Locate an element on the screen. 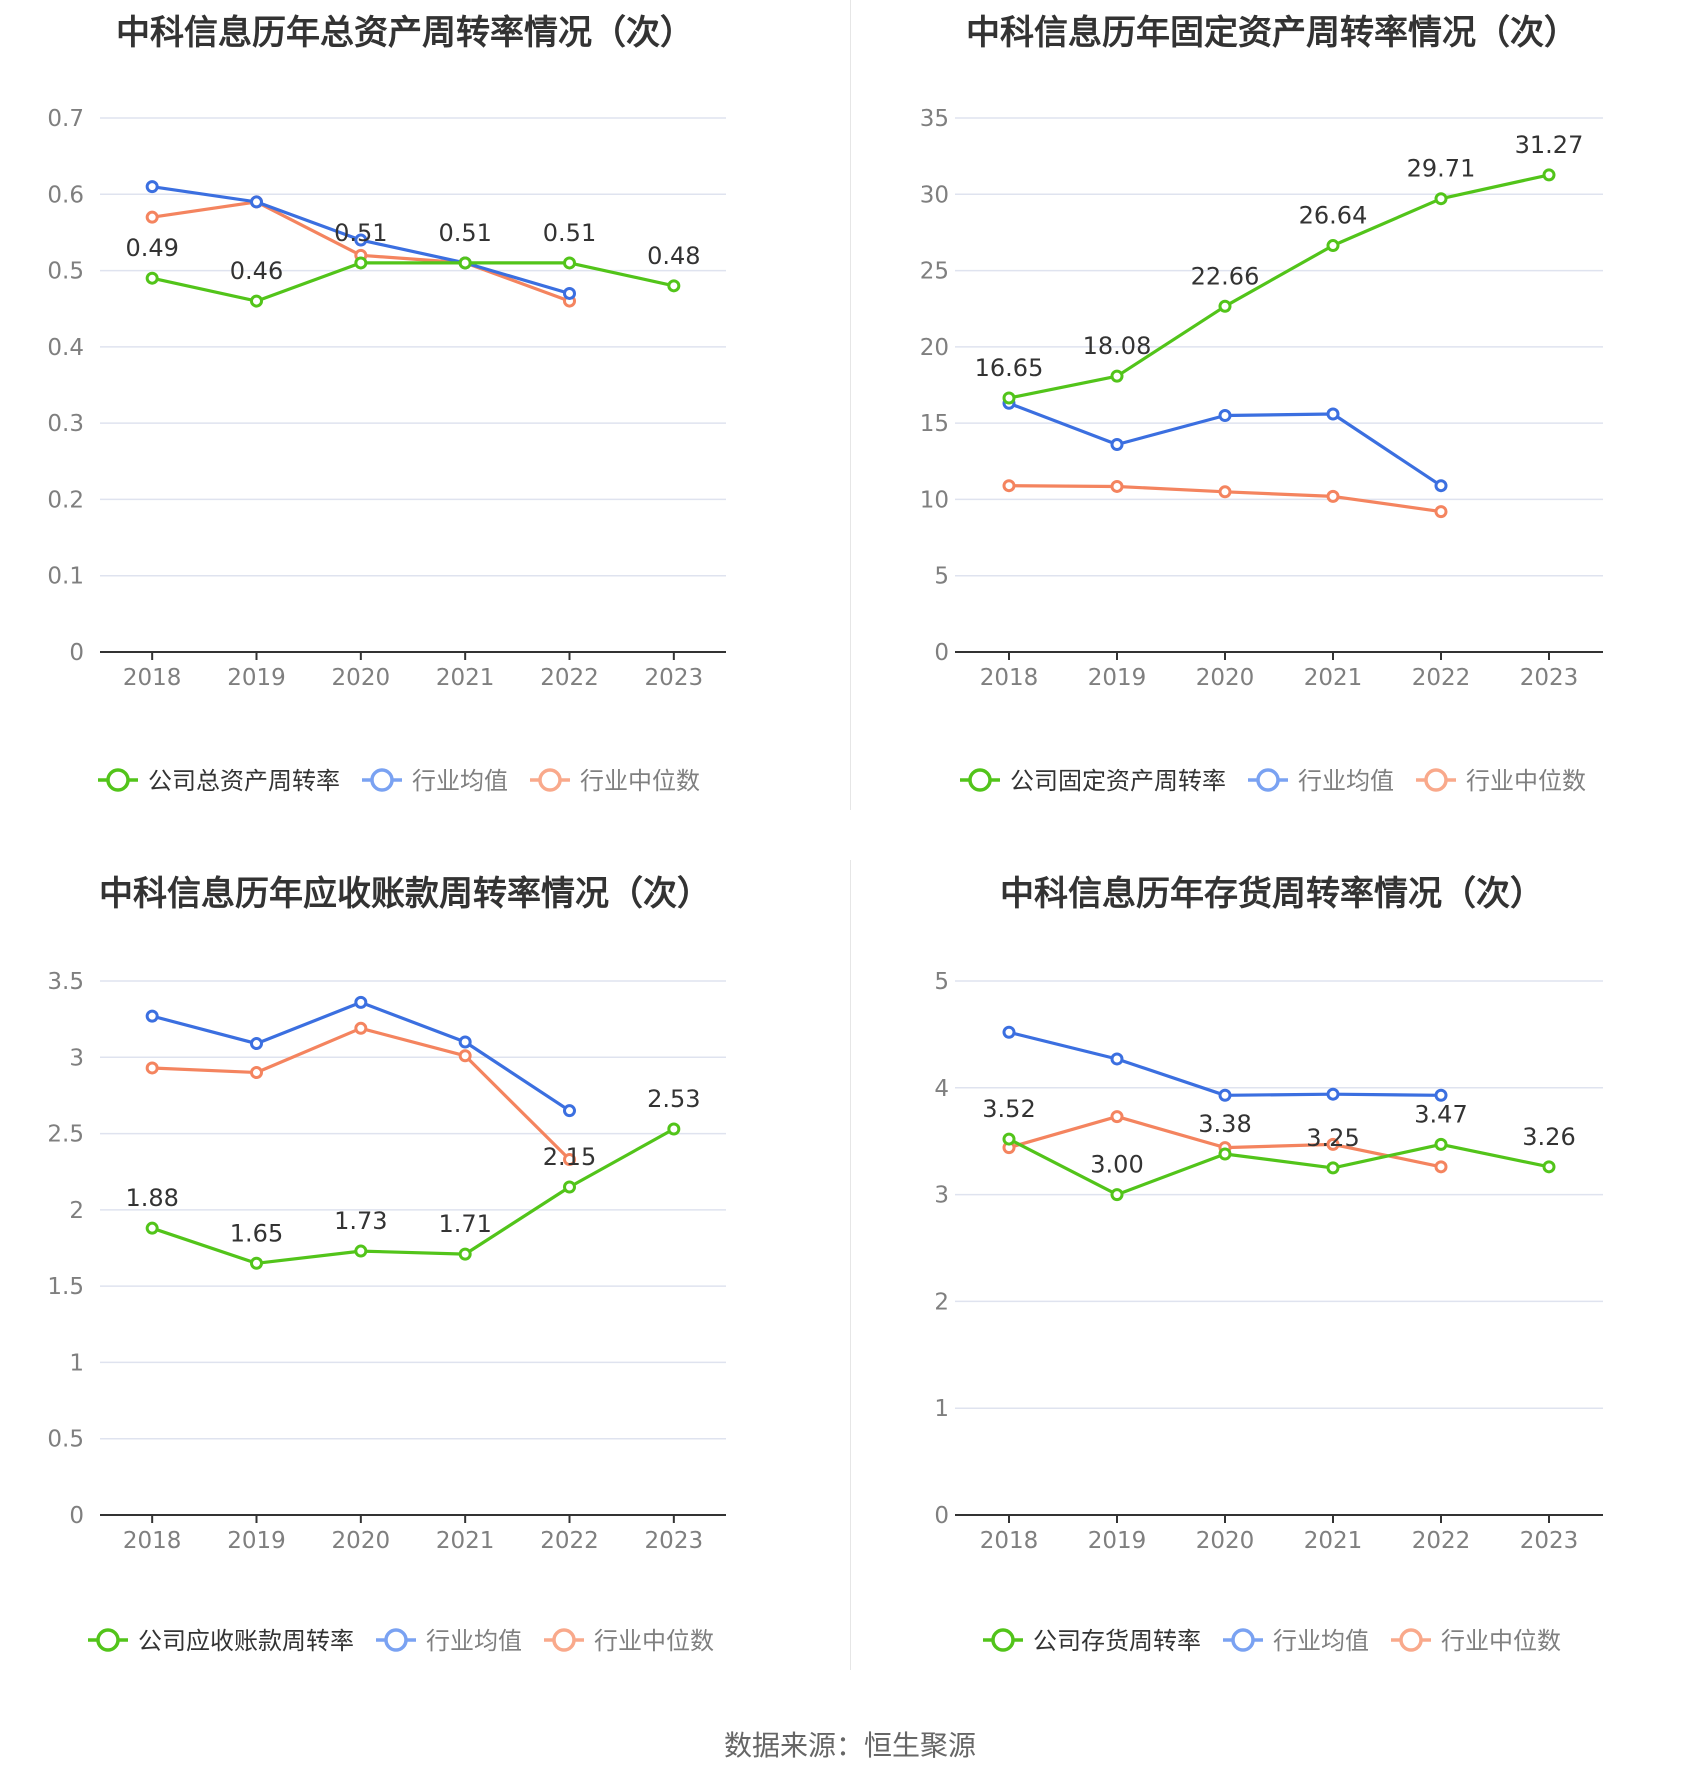 This screenshot has height=1782, width=1700. y-tick-label: 4 is located at coordinates (941, 1089).